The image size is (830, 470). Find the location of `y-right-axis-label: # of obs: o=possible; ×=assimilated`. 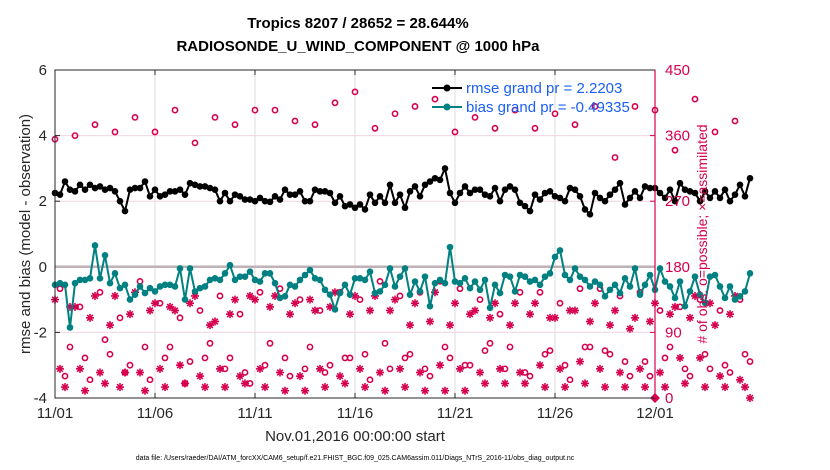

y-right-axis-label: # of obs: o=possible; ×=assimilated is located at coordinates (702, 233).